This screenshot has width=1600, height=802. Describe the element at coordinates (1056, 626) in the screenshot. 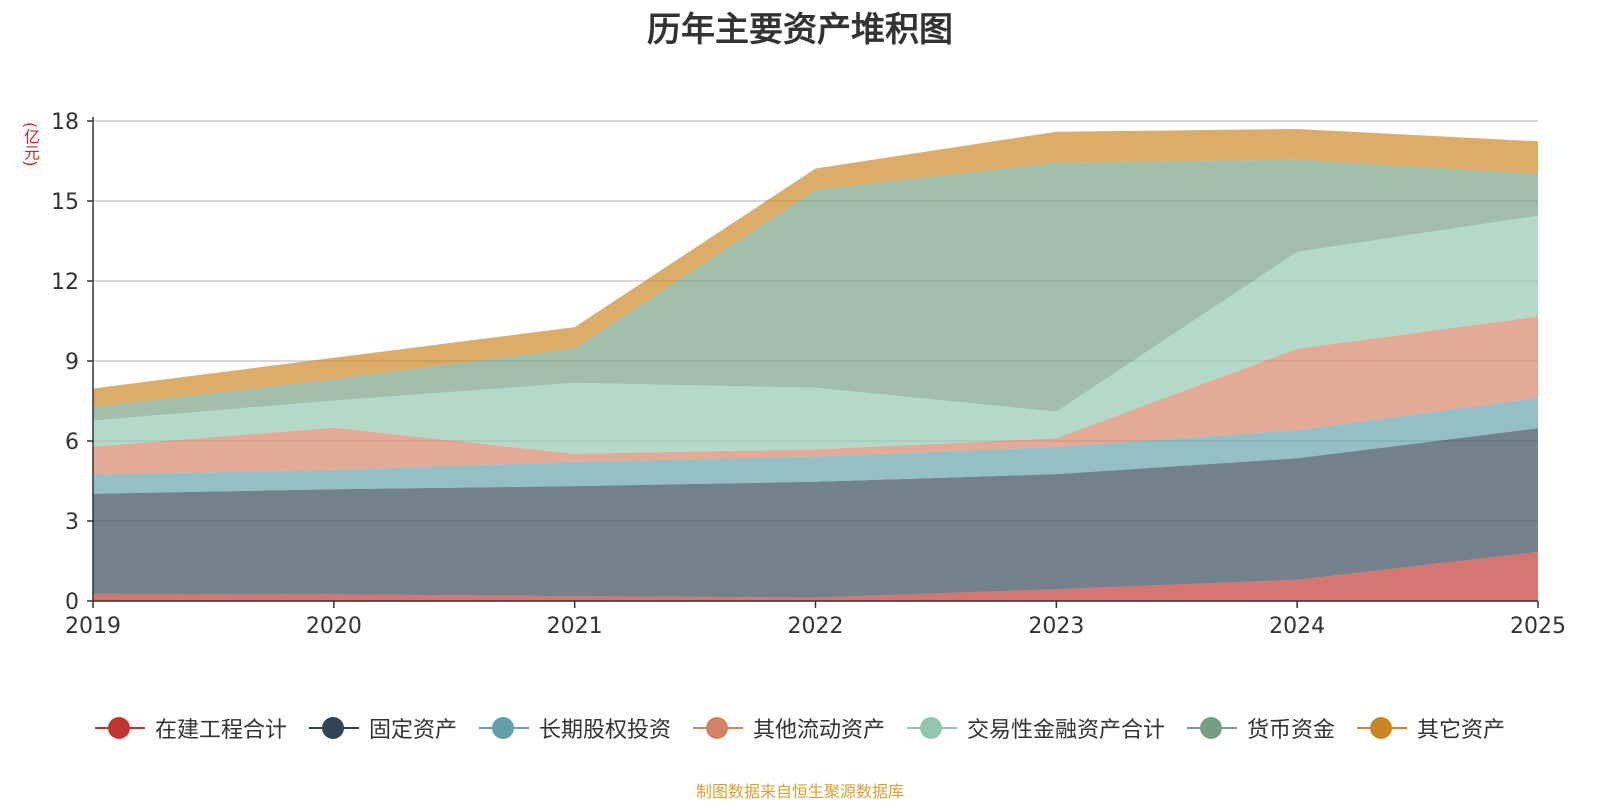

I see `x-tick-label: 2023` at that location.